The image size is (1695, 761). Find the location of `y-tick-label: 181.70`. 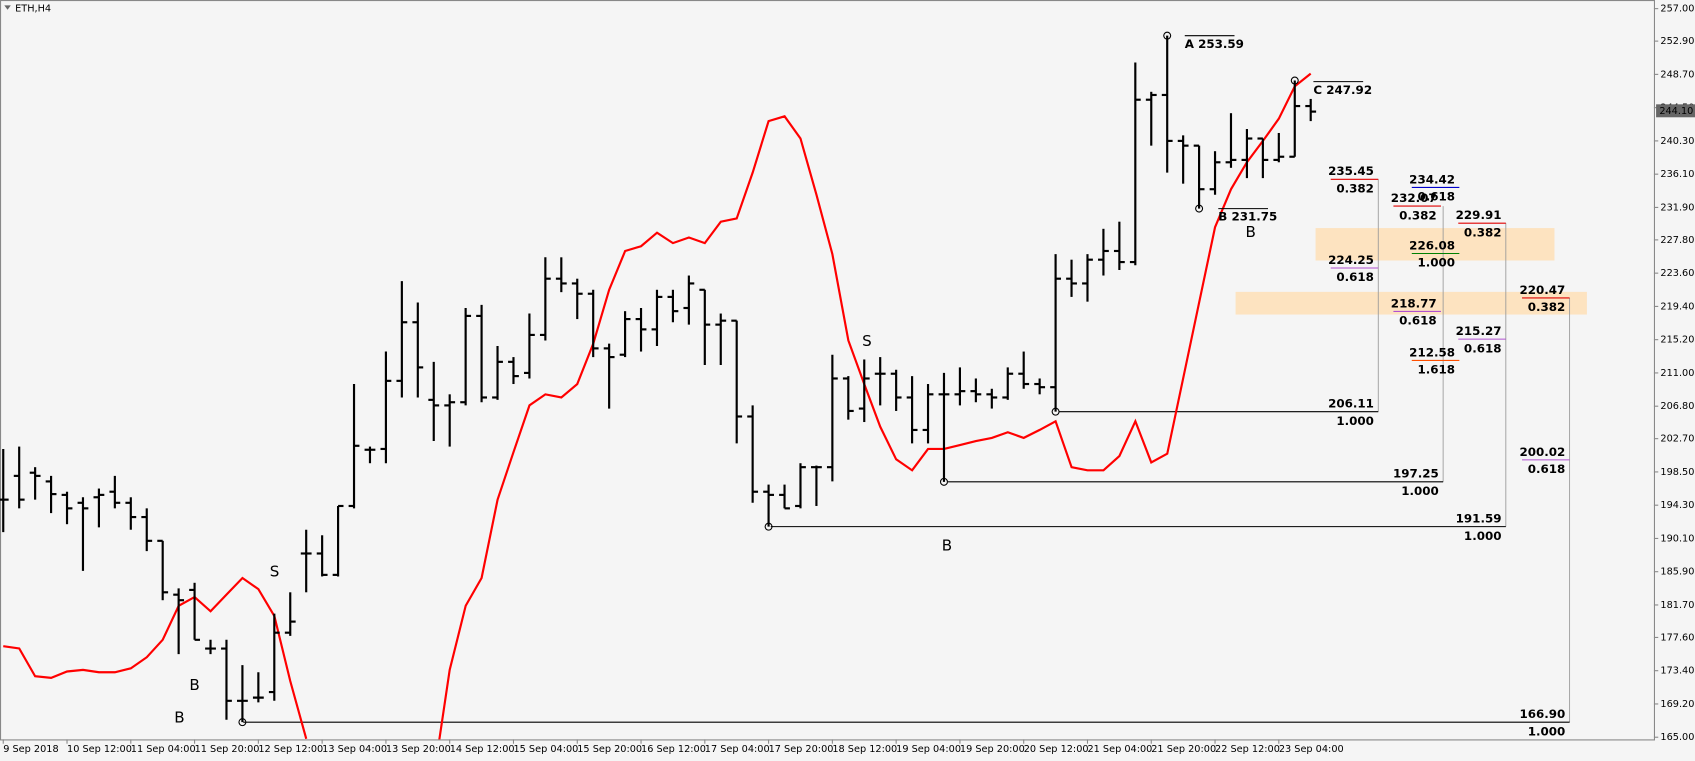

y-tick-label: 181.70 is located at coordinates (1677, 605).